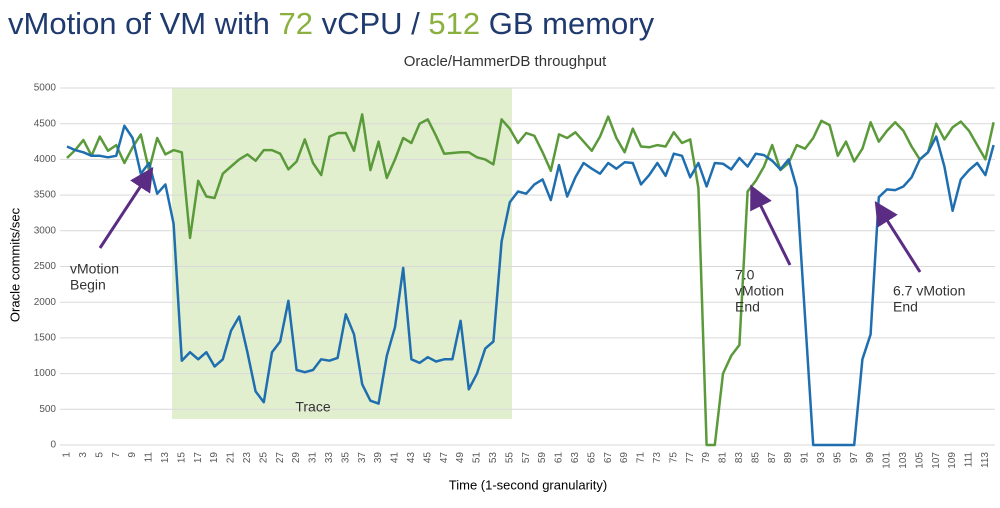 Image resolution: width=1000 pixels, height=508 pixels. What do you see at coordinates (985, 460) in the screenshot?
I see `x-tick-label: 113` at bounding box center [985, 460].